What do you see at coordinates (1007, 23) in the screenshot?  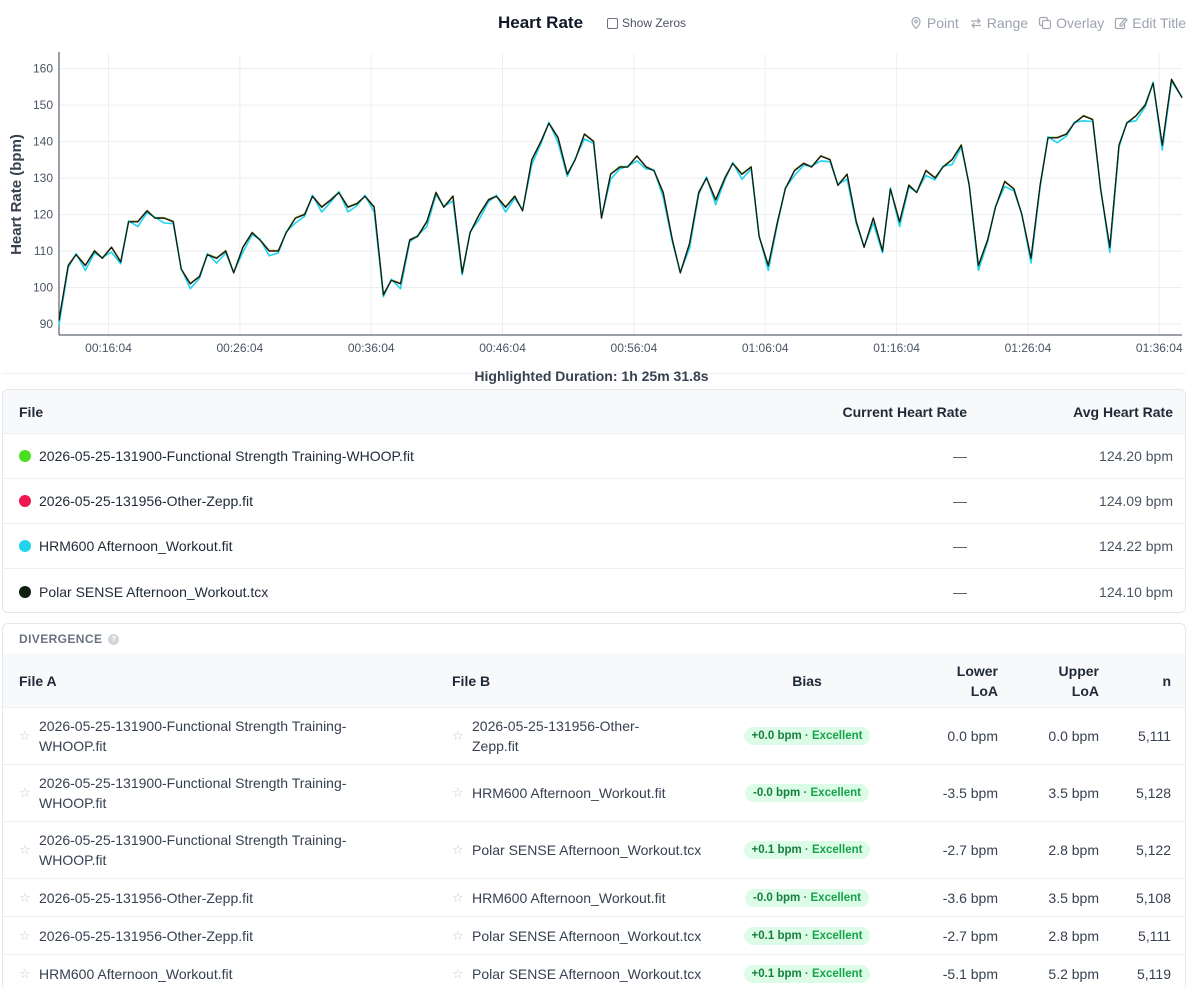 I see `range-tool-label: Range` at bounding box center [1007, 23].